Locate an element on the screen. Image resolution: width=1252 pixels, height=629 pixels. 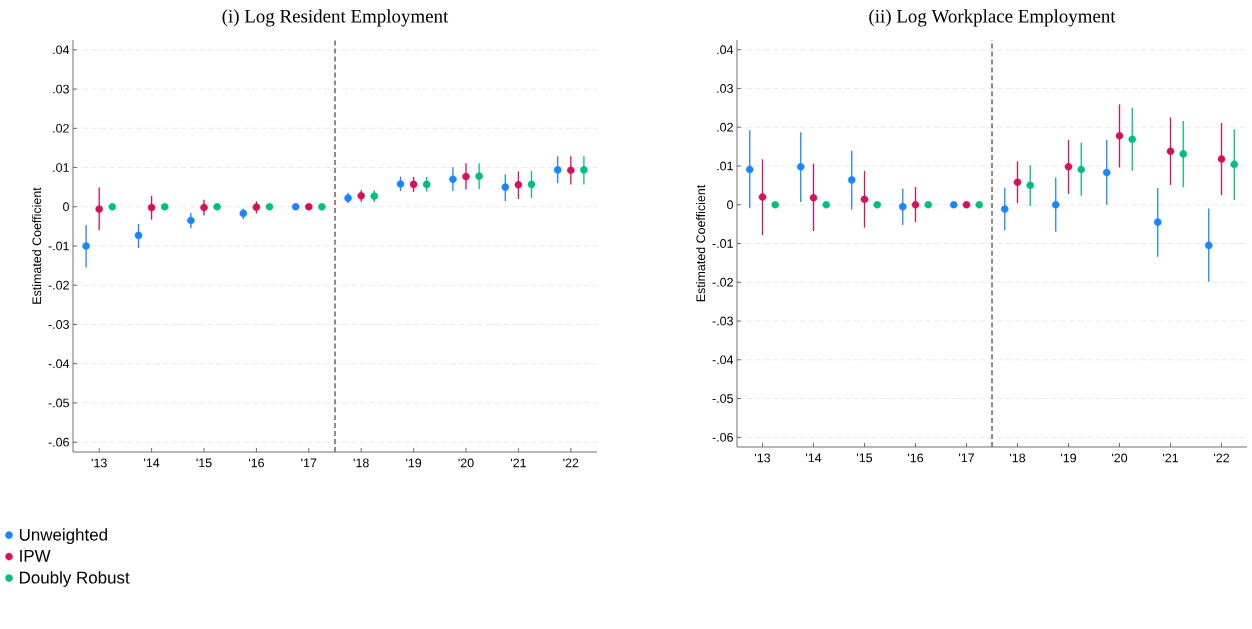
chart-title: (i) Log Resident Employment is located at coordinates (335, 18).